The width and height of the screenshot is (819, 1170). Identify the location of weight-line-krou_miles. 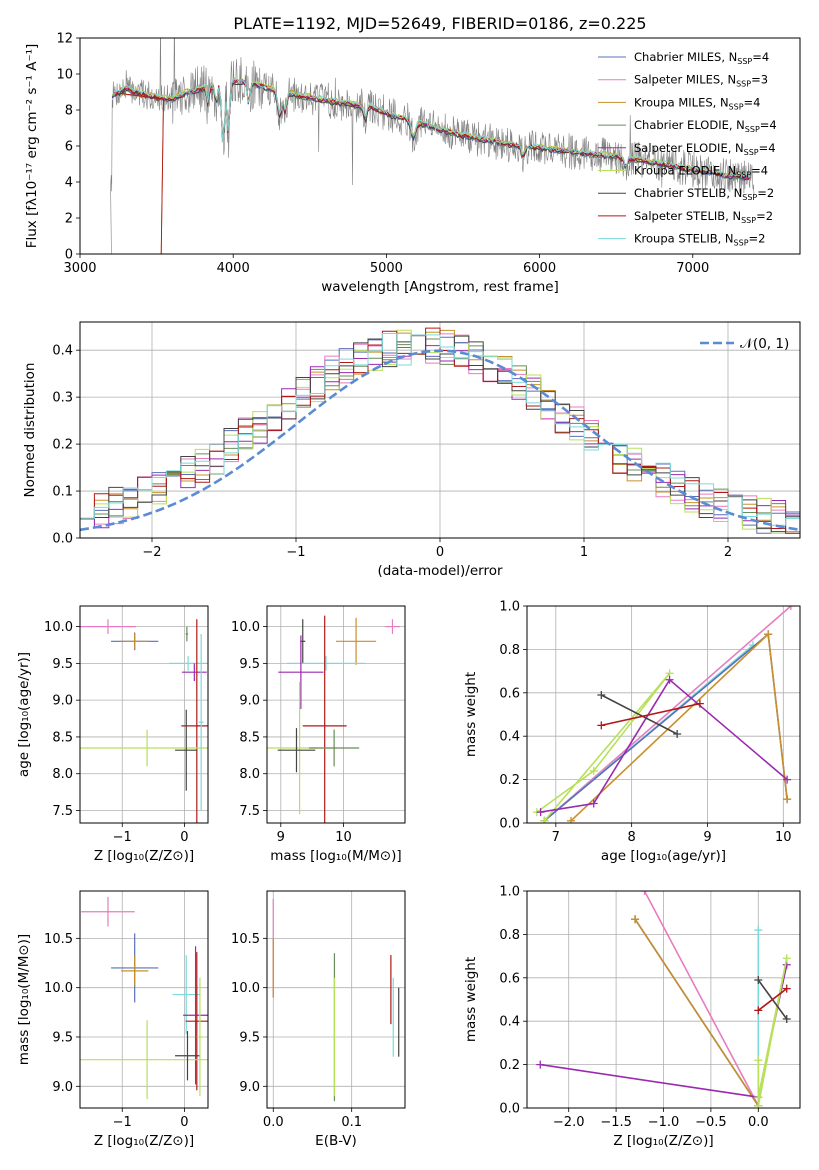
(679, 727).